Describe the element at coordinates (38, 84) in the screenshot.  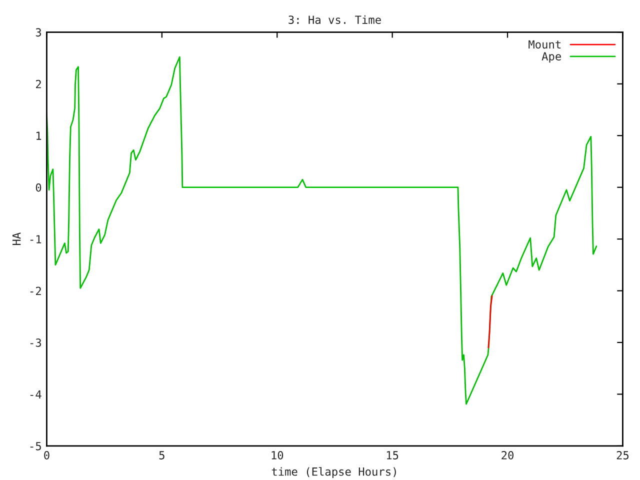
I see `y-tick-label: 2` at that location.